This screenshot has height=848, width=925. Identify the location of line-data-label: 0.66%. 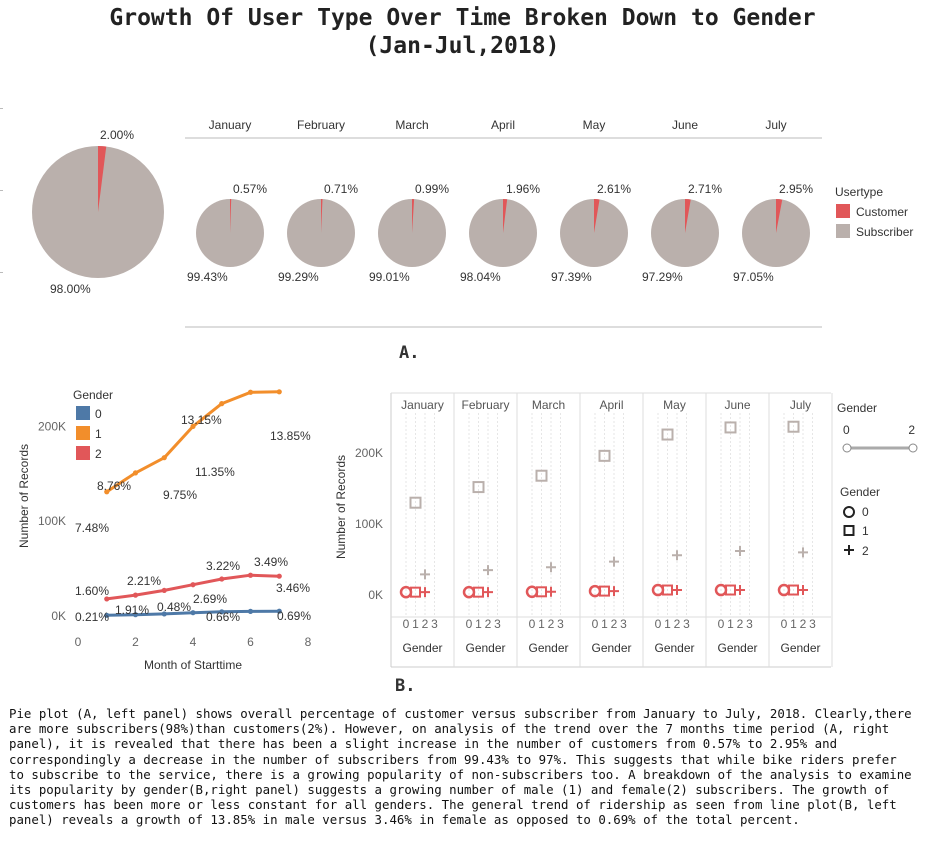
(223, 617).